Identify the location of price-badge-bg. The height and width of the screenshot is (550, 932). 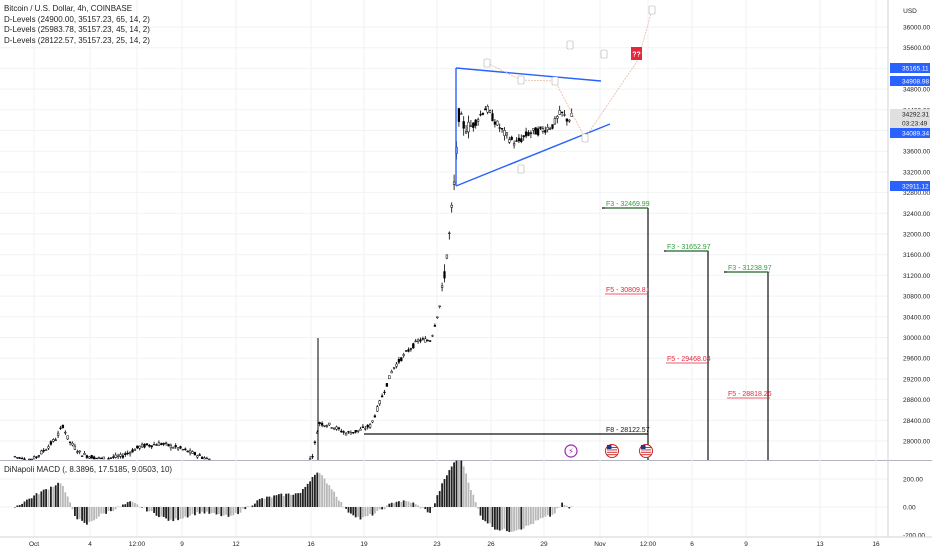
(910, 114).